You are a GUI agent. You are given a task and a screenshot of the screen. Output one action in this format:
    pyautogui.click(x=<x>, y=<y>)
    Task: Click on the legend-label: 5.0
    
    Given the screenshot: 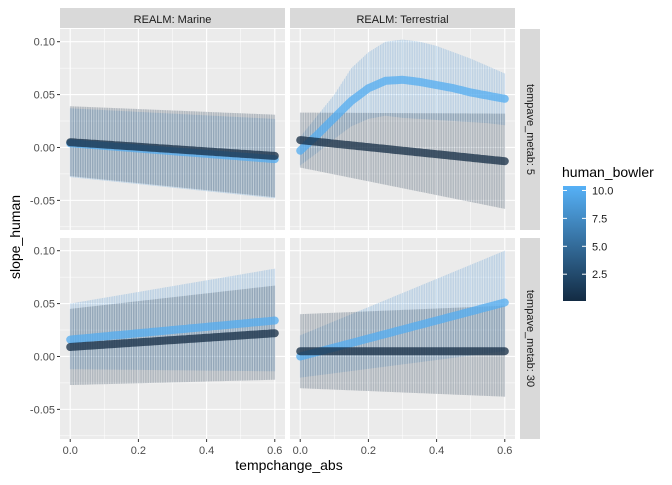 What is the action you would take?
    pyautogui.click(x=599, y=247)
    